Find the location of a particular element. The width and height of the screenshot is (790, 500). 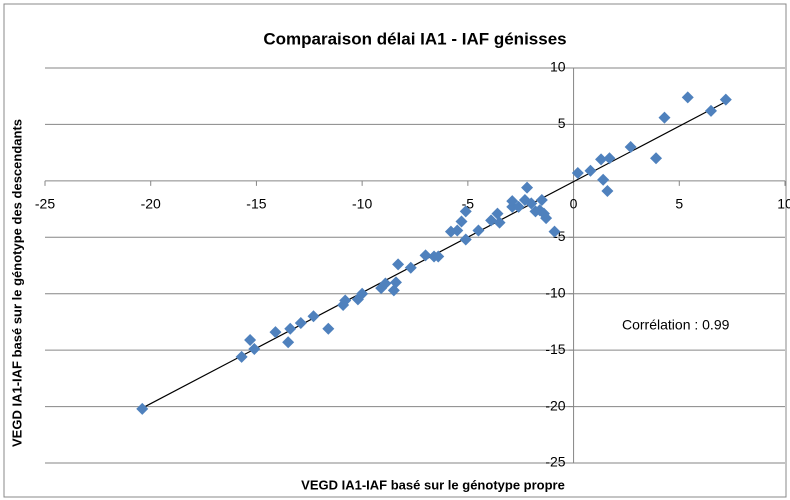

x-tick-label: 10 is located at coordinates (783, 204).